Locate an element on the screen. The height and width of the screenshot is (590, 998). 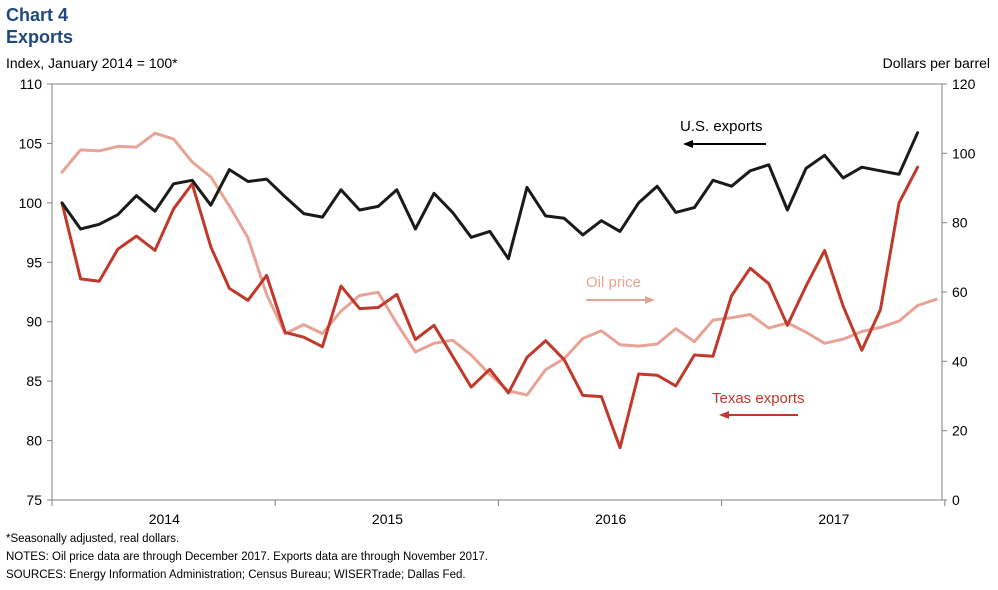
right-tick-label: 80 is located at coordinates (960, 223).